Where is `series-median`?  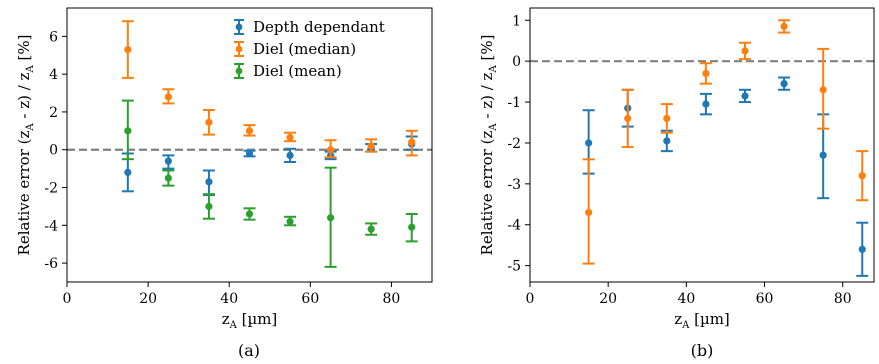 series-median is located at coordinates (269, 89).